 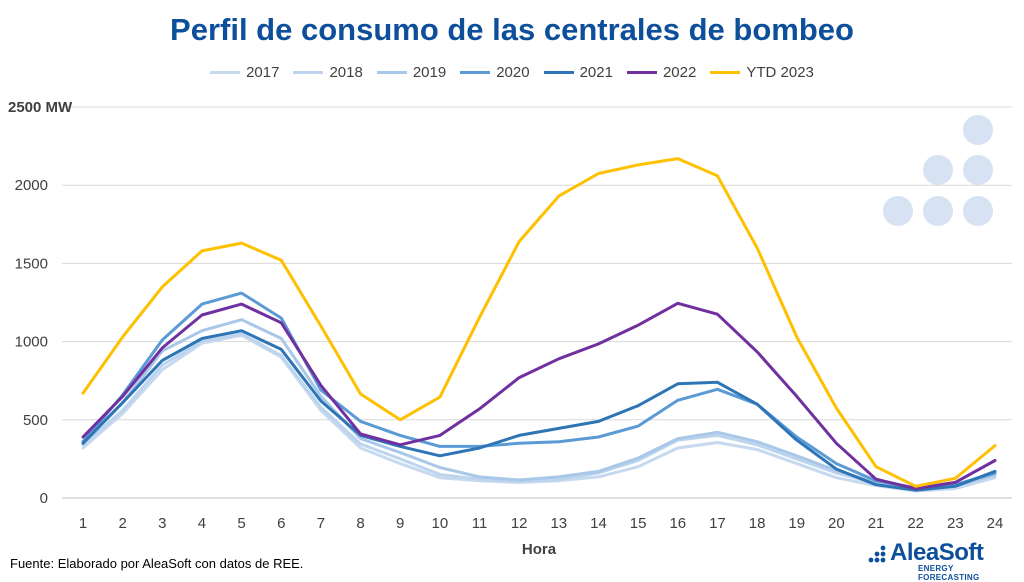 I want to click on legend-label: 2020, so click(x=513, y=72).